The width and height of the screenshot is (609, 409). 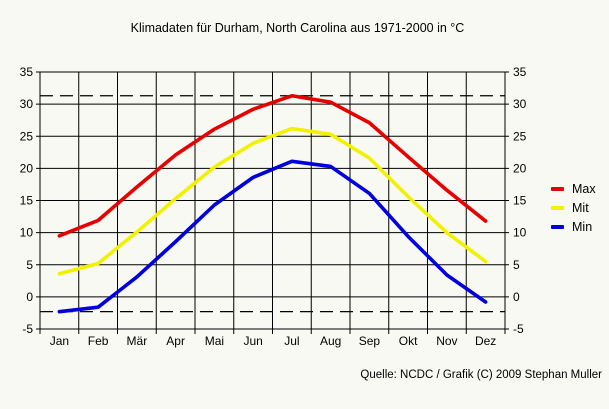 What do you see at coordinates (214, 341) in the screenshot?
I see `month-label: Mai` at bounding box center [214, 341].